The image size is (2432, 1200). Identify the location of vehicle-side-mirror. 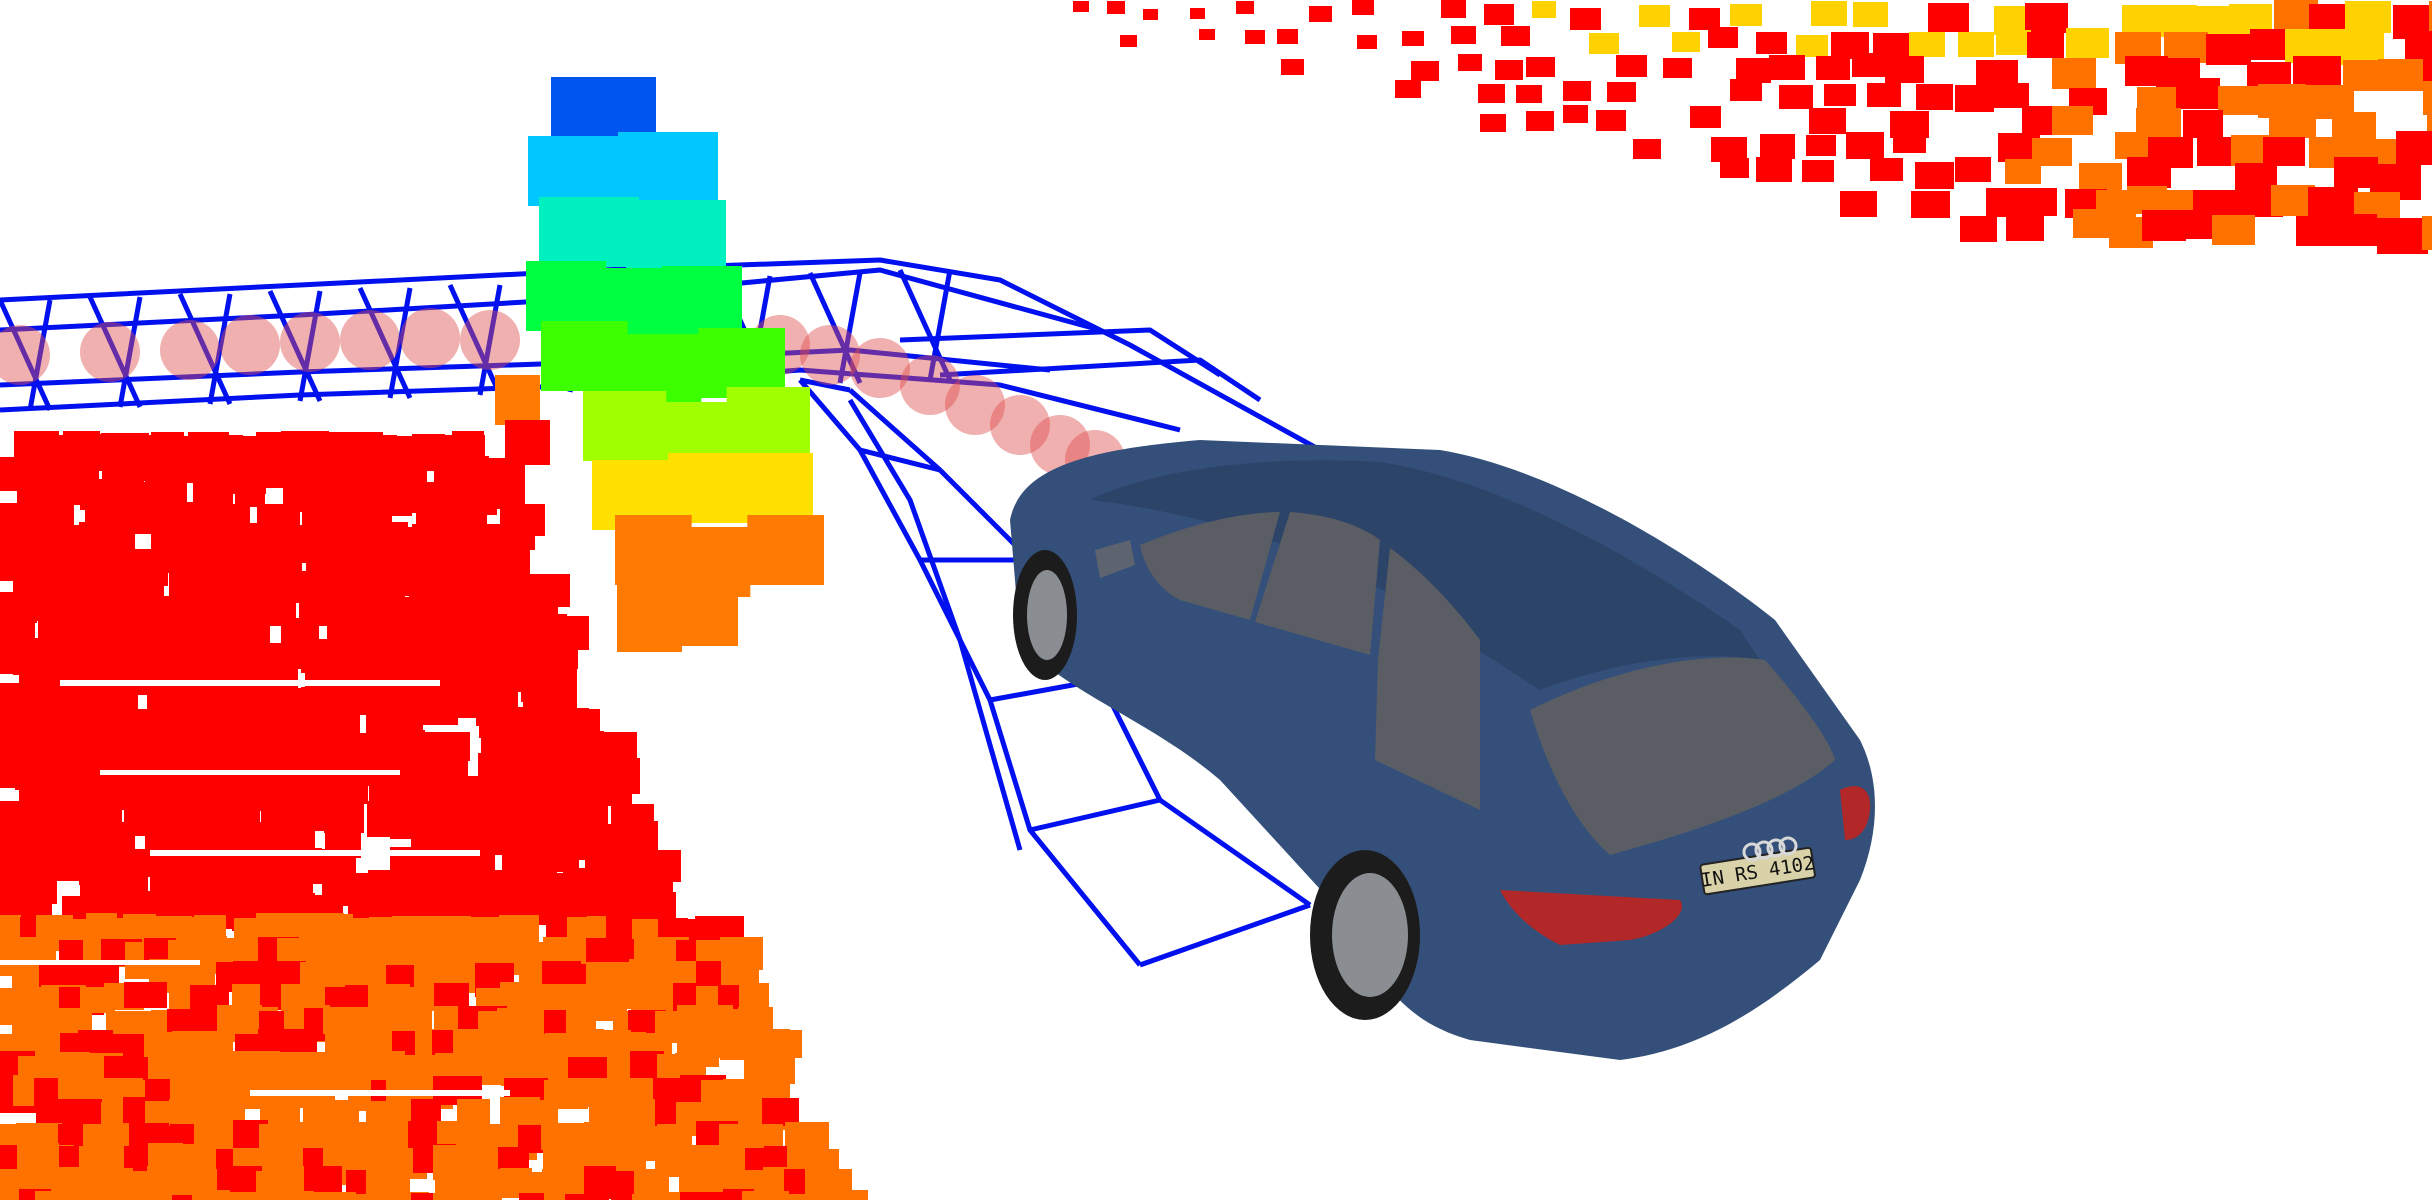
(1115, 559).